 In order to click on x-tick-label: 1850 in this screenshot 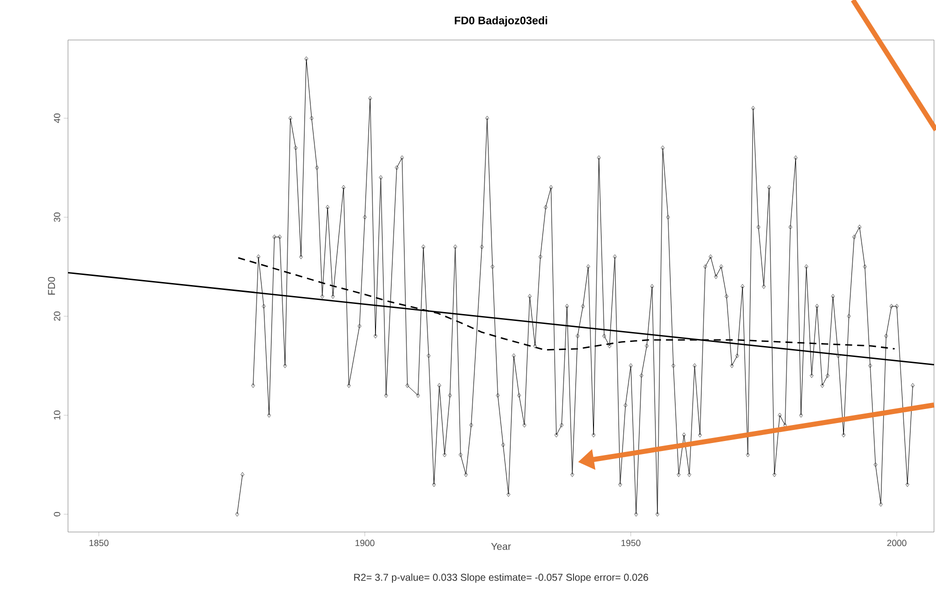, I will do `click(99, 543)`.